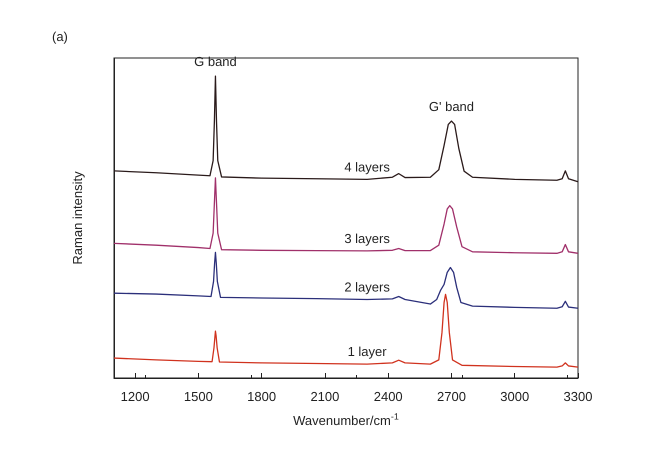 Image resolution: width=650 pixels, height=459 pixels. I want to click on series-label: 3 layers, so click(367, 238).